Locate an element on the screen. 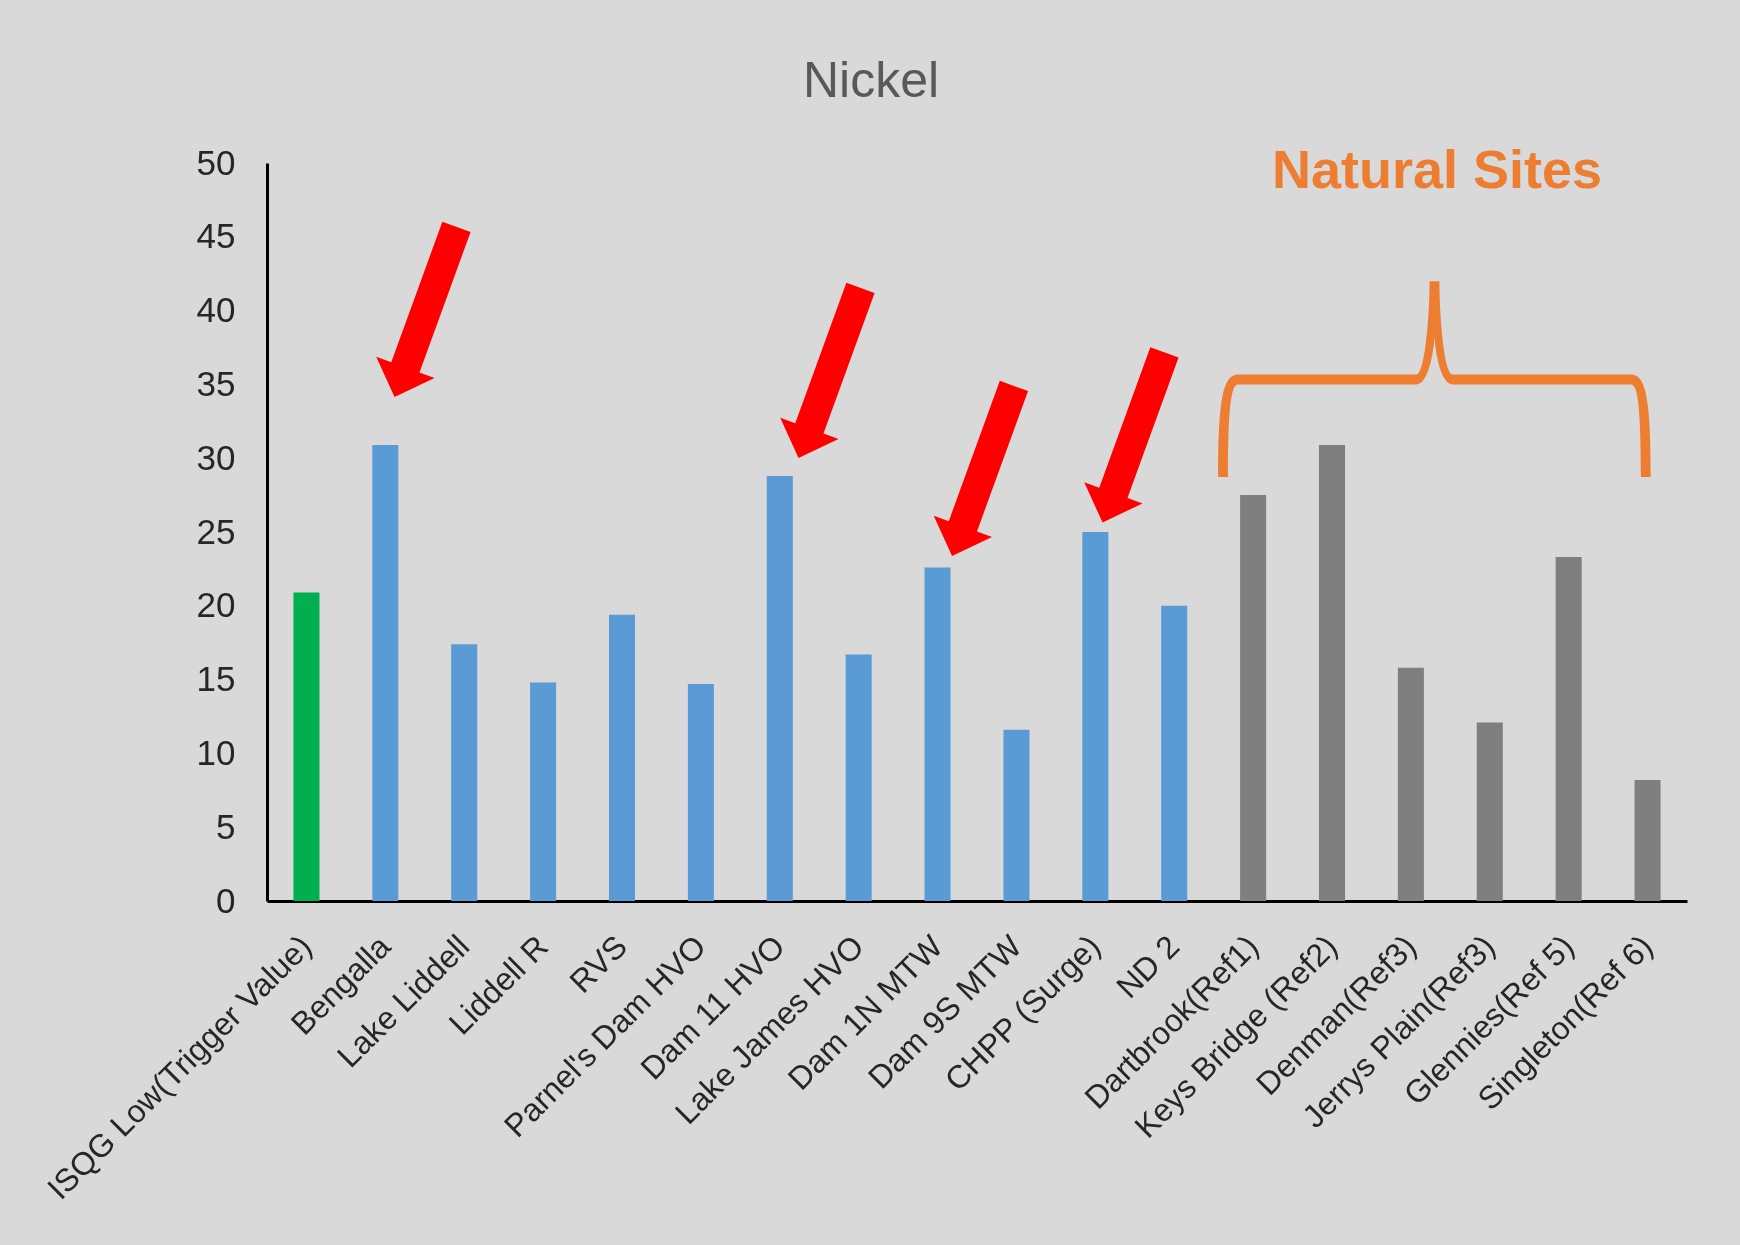  y-tick-label: 35 is located at coordinates (216, 383).